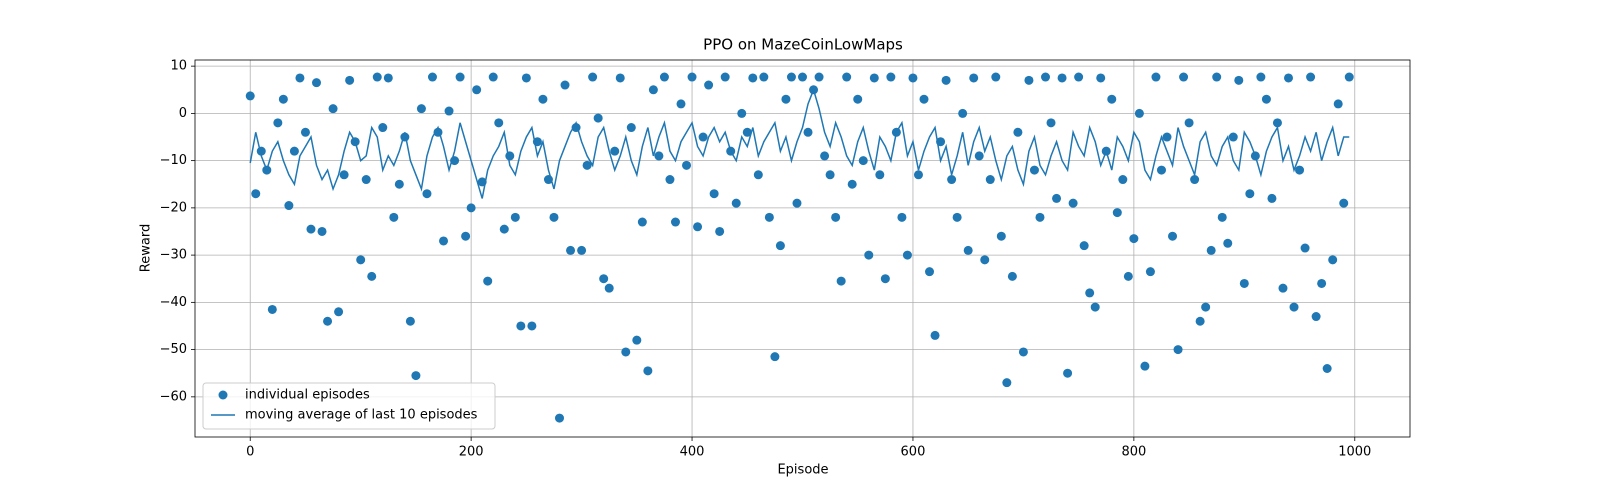 The image size is (1600, 500). What do you see at coordinates (802, 470) in the screenshot?
I see `x-axis-label: Episode` at bounding box center [802, 470].